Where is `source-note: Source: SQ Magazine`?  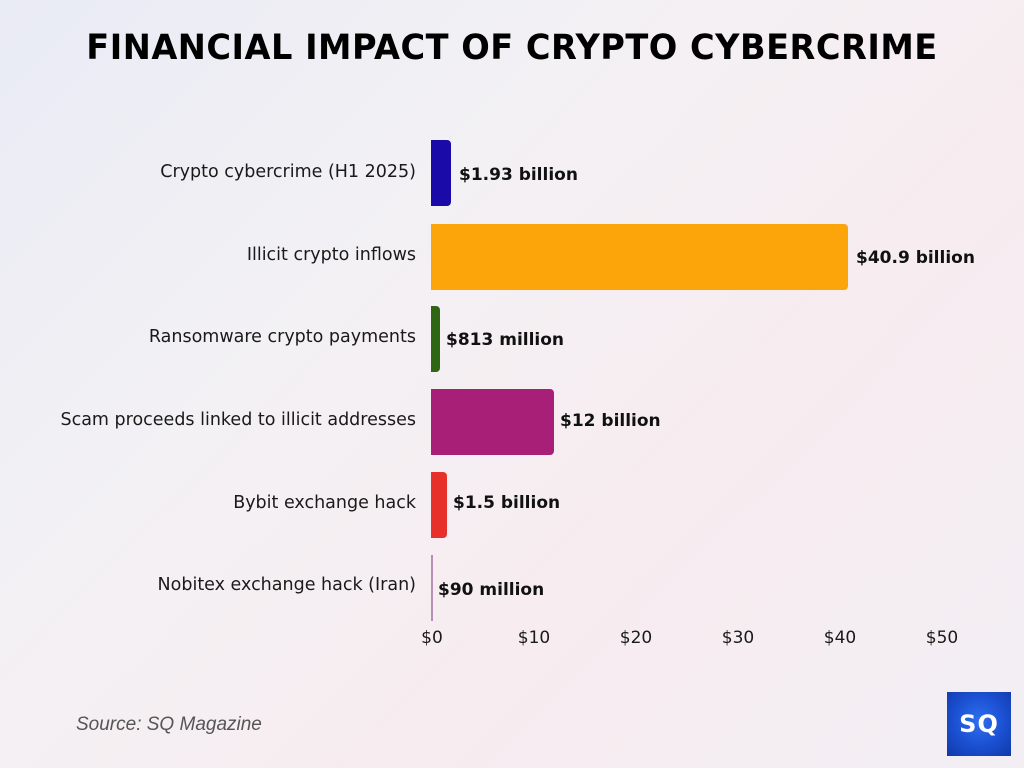
source-note: Source: SQ Magazine is located at coordinates (169, 724).